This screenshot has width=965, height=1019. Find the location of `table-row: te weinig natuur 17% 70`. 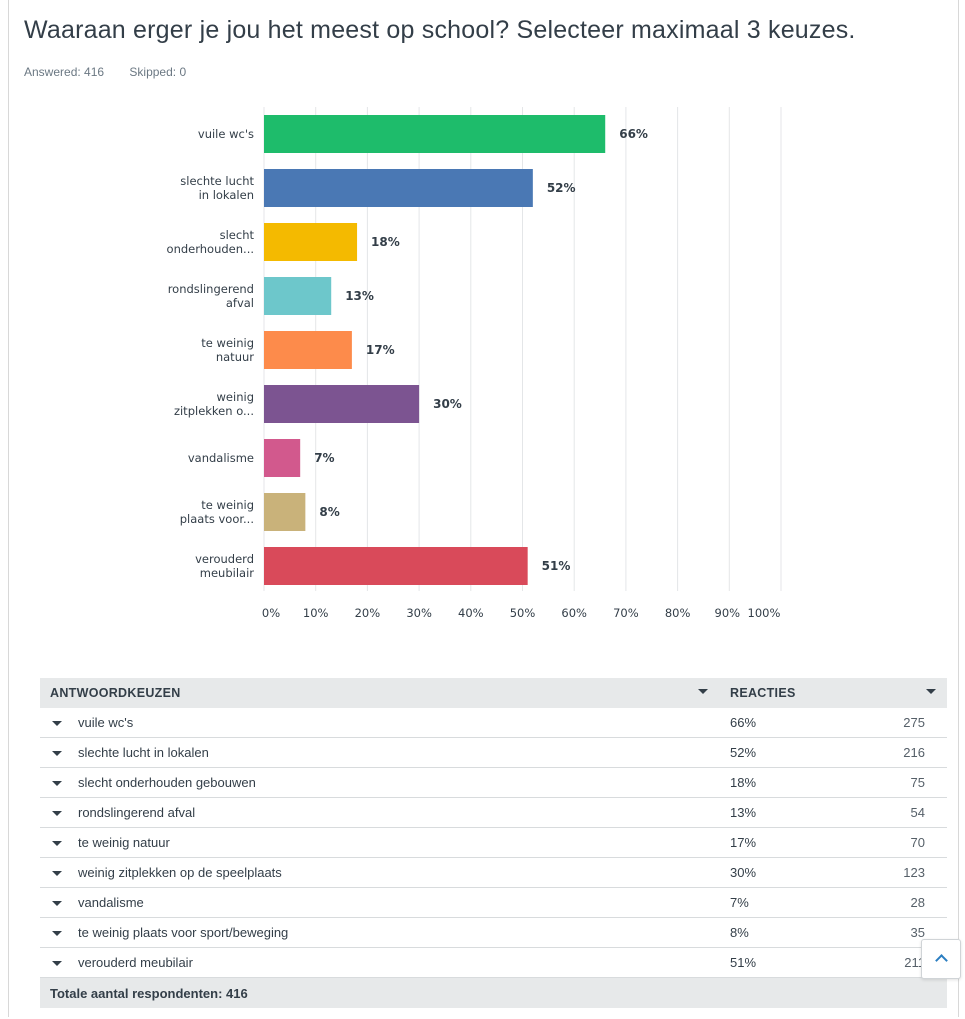

table-row: te weinig natuur 17% 70 is located at coordinates (493, 843).